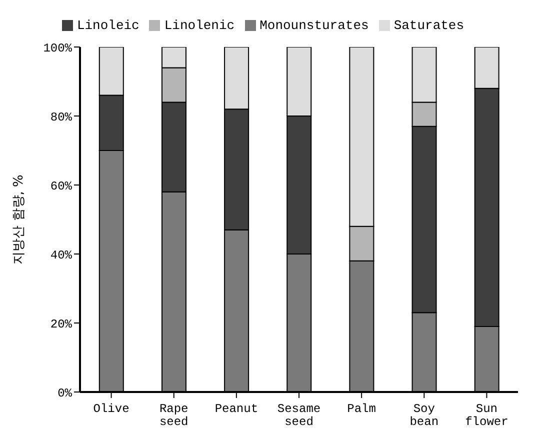  What do you see at coordinates (58, 48) in the screenshot?
I see `y-tick-label: 100%` at bounding box center [58, 48].